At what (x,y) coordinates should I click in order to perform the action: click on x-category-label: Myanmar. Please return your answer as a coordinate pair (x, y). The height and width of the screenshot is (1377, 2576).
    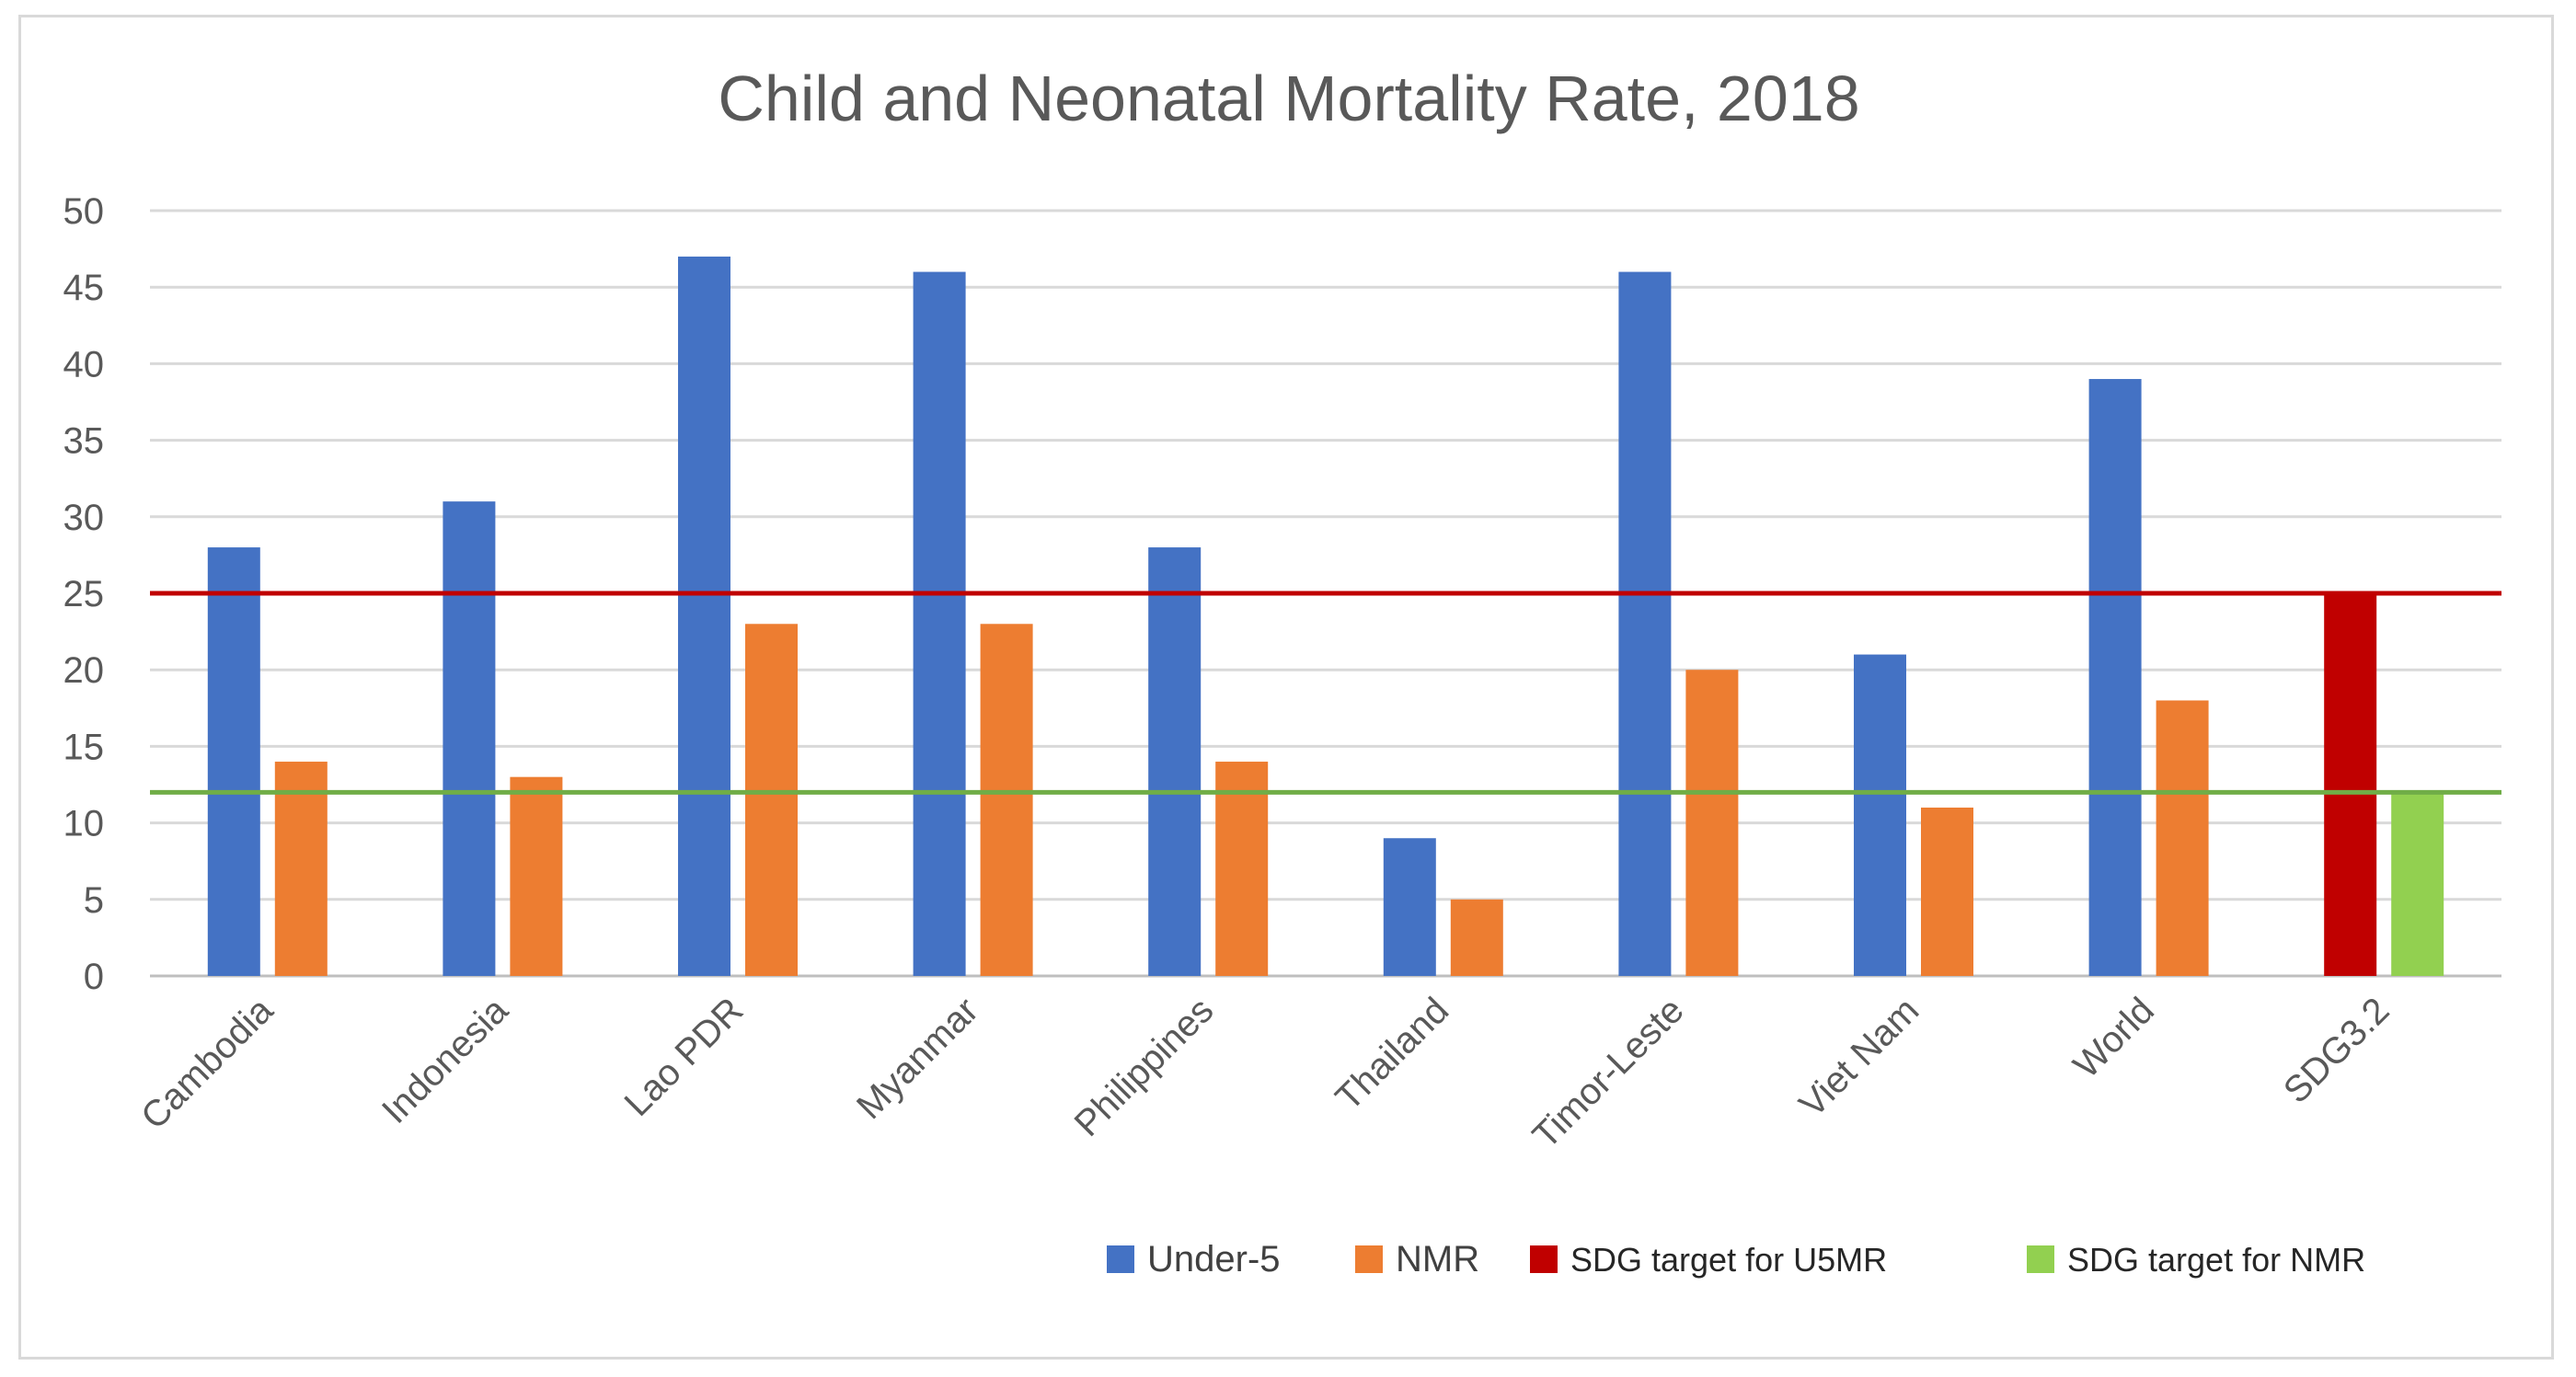
    Looking at the image, I should click on (917, 1058).